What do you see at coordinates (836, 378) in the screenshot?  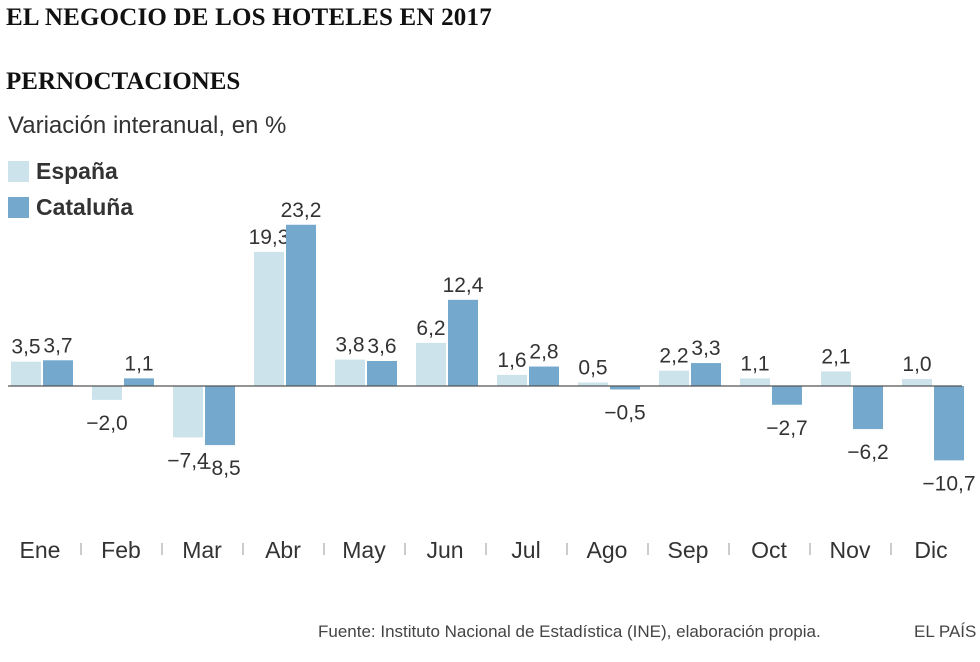 I see `bar-espana-nov` at bounding box center [836, 378].